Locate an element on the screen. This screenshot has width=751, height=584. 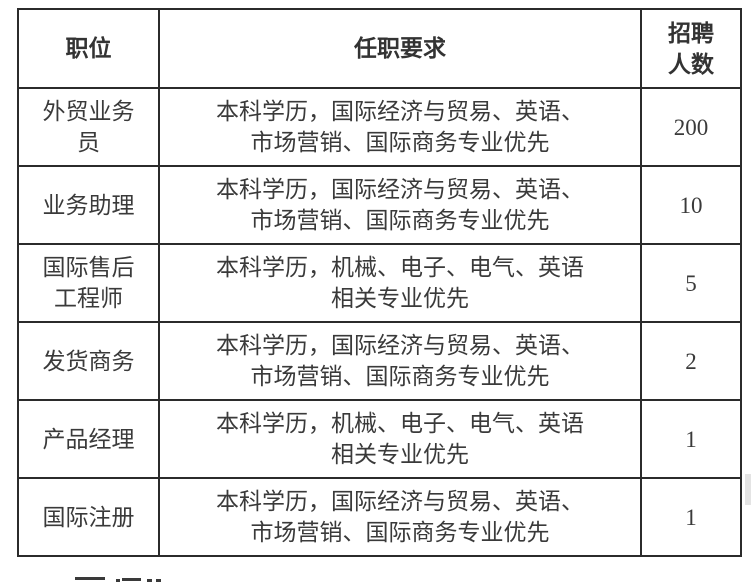
table-row: 发货商务 本科学历，国际经济与贸易、英语、 市场营销、国际商务专业优先 2 is located at coordinates (379, 361).